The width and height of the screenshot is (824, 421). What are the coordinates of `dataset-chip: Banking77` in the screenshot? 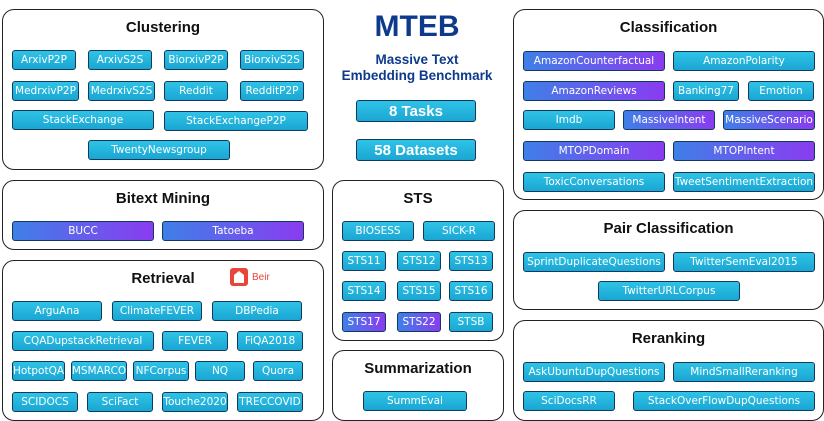 It's located at (706, 91).